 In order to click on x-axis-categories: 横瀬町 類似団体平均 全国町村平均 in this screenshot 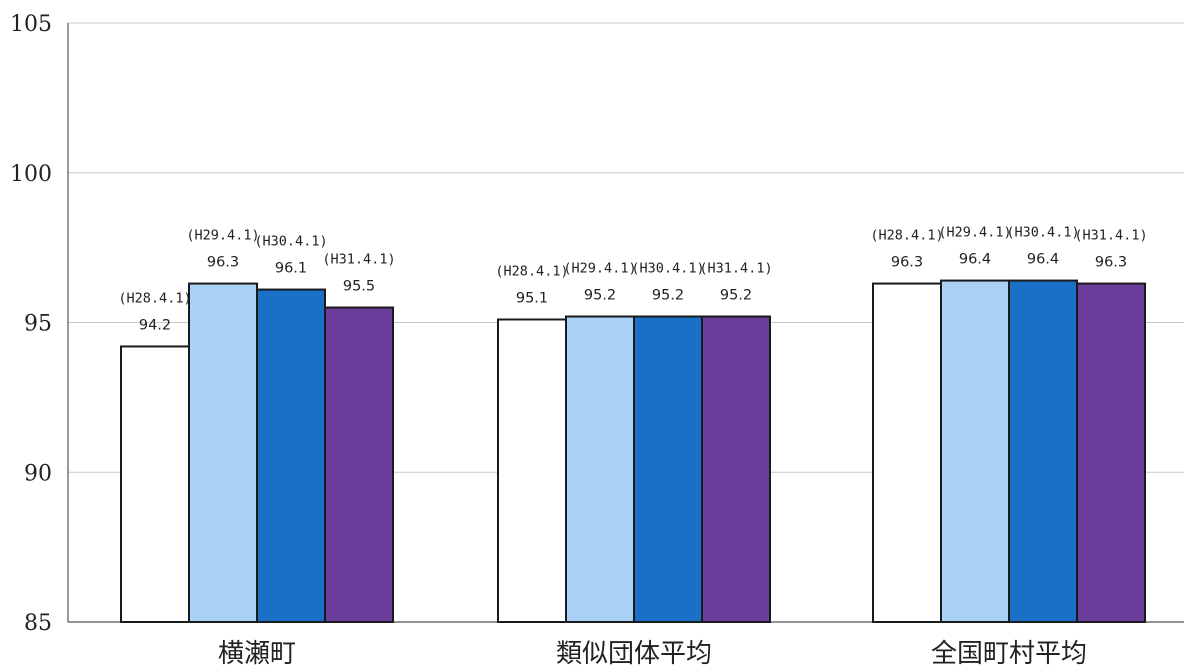, I will do `click(652, 654)`.